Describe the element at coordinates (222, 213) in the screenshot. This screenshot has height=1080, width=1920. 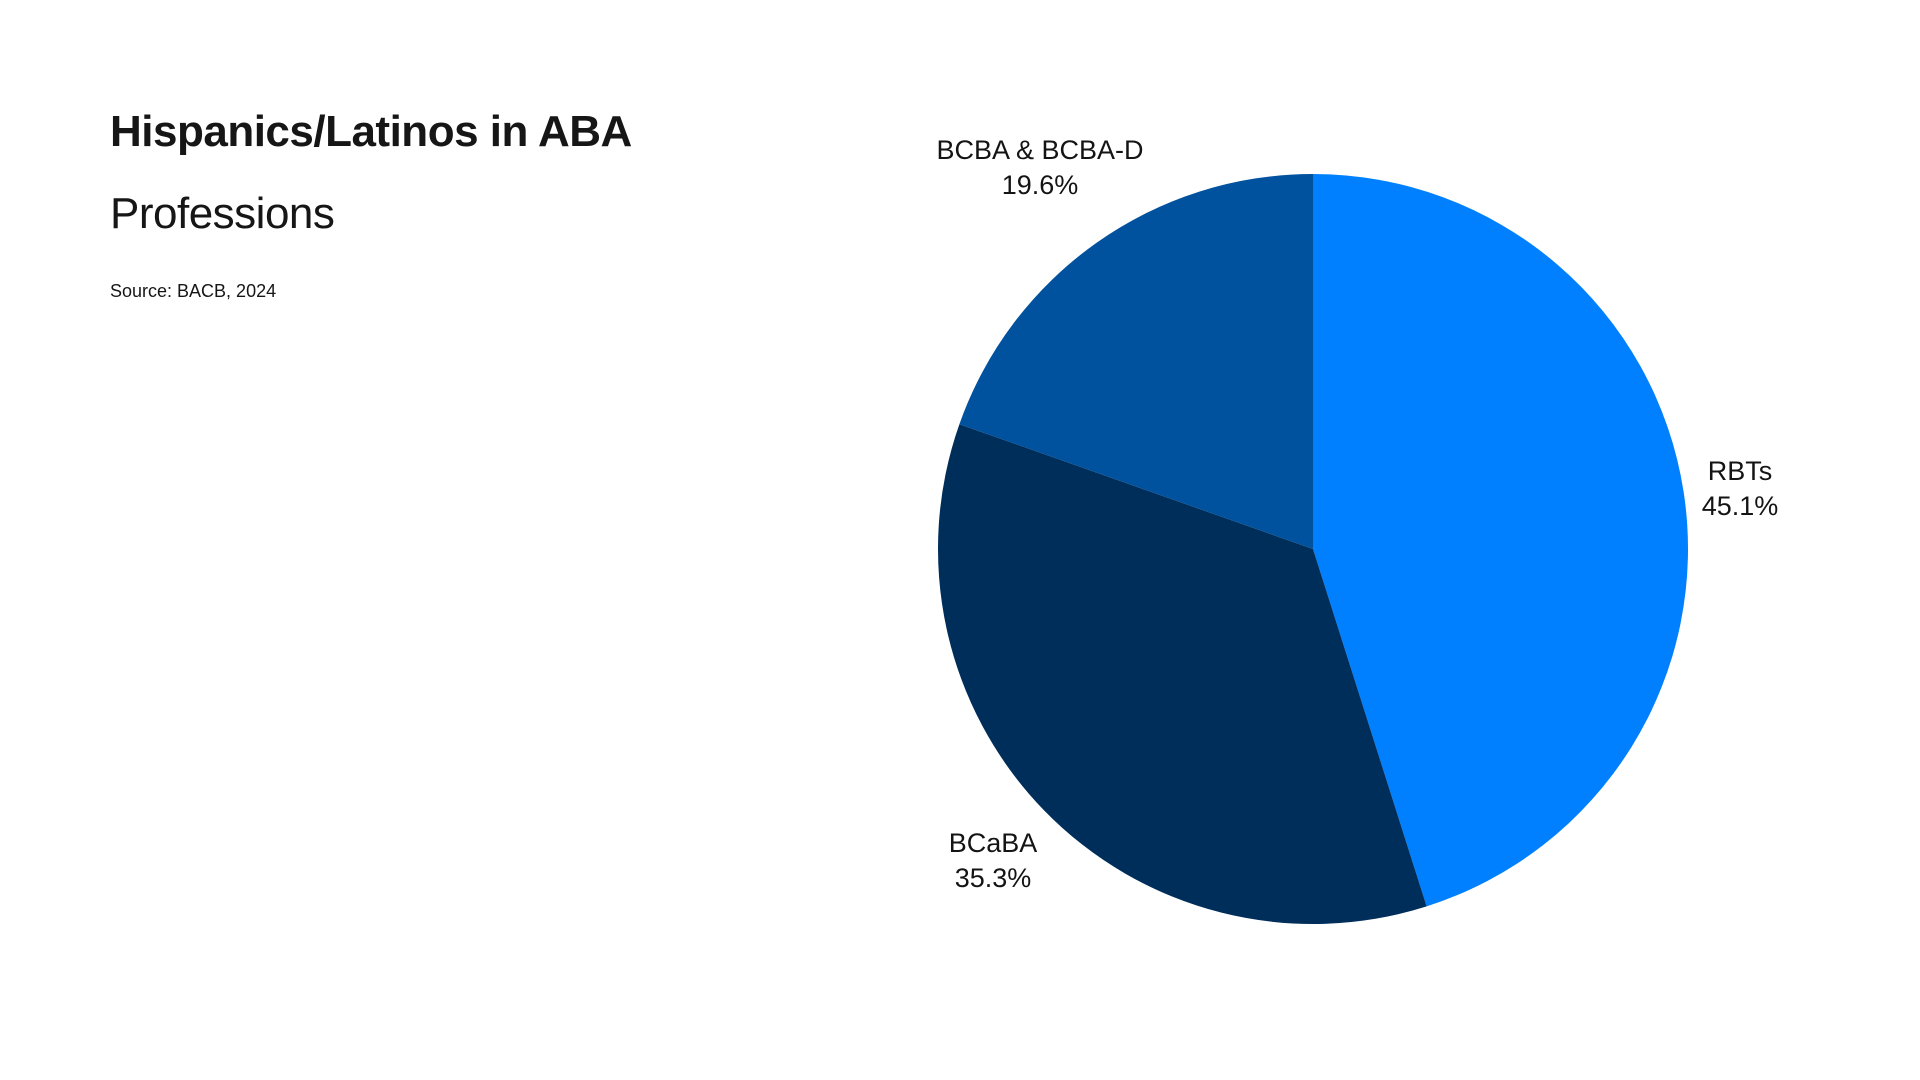
I see `page-subtitle: Professions` at that location.